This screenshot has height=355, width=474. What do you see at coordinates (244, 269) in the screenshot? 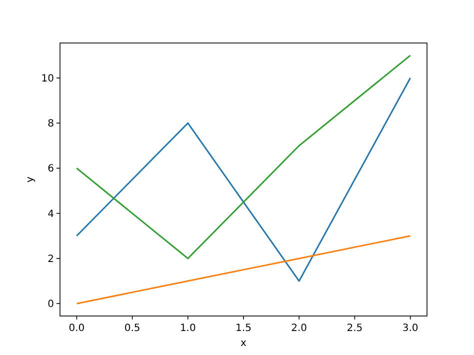
I see `line-series` at bounding box center [244, 269].